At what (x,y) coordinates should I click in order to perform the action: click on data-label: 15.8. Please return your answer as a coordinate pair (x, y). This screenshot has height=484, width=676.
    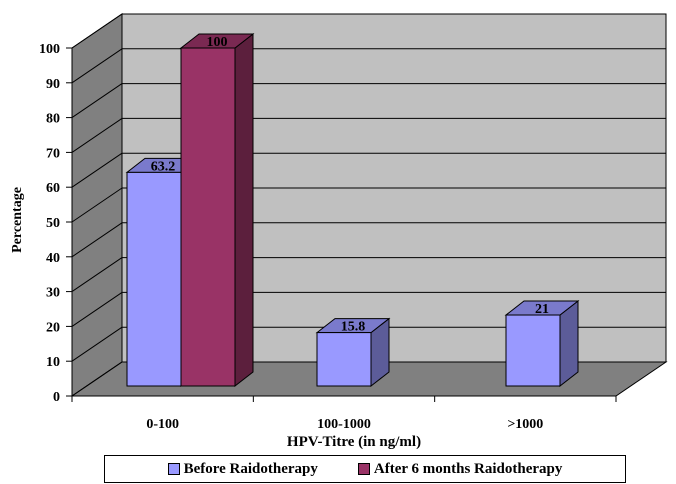
    Looking at the image, I should click on (353, 327).